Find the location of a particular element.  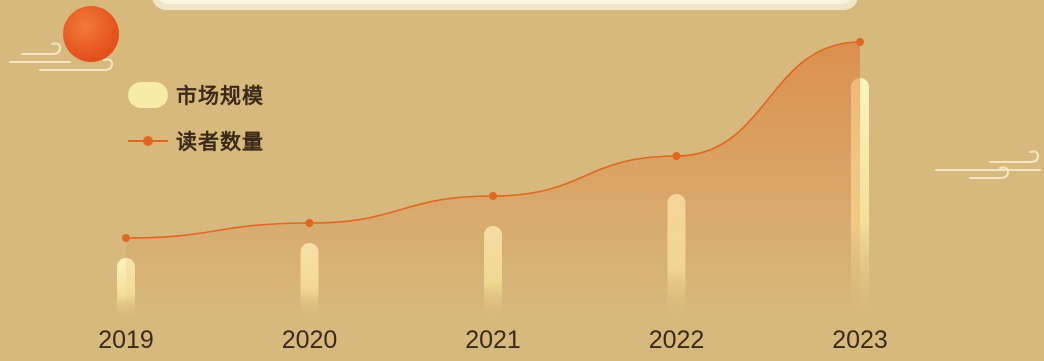

legend-line-swatch is located at coordinates (148, 141).